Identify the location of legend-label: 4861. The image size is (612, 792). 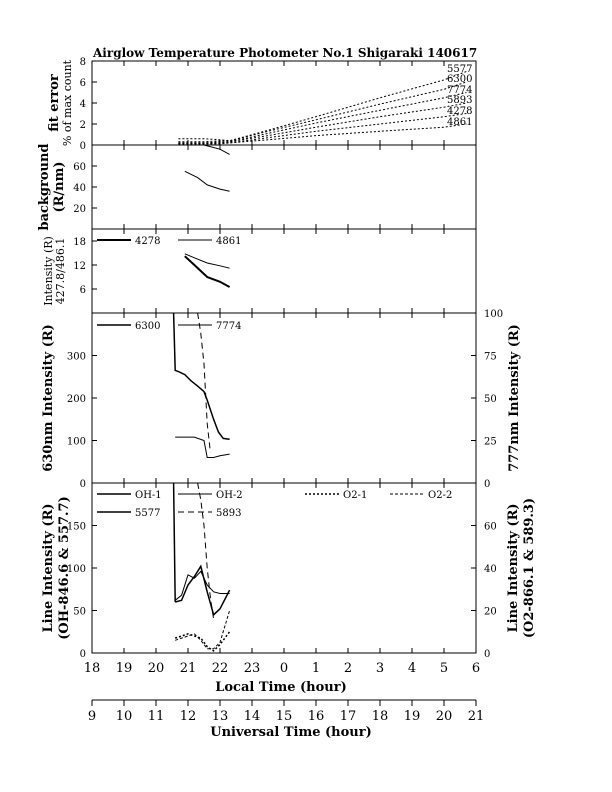
(228, 241).